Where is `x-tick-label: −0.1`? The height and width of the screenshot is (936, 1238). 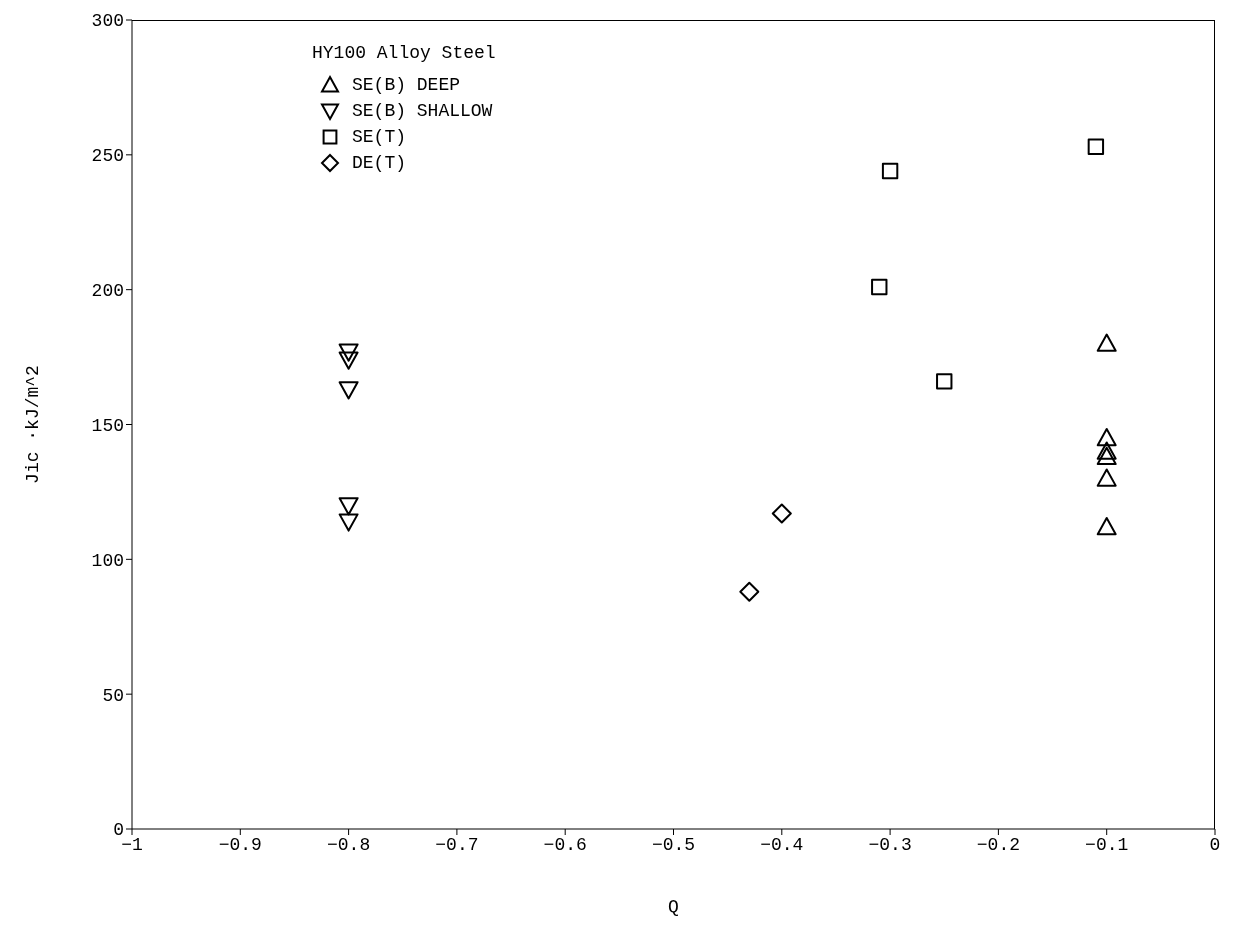 x-tick-label: −0.1 is located at coordinates (1107, 844).